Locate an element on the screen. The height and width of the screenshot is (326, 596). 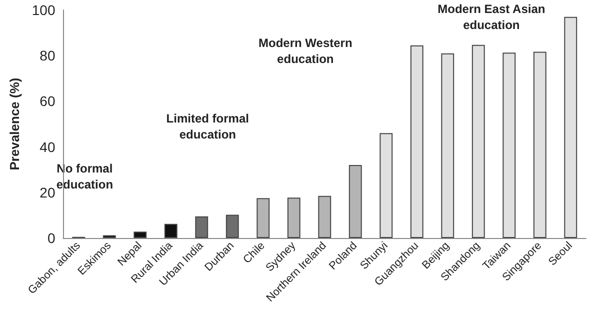
y-tick-label: 60 is located at coordinates (48, 101).